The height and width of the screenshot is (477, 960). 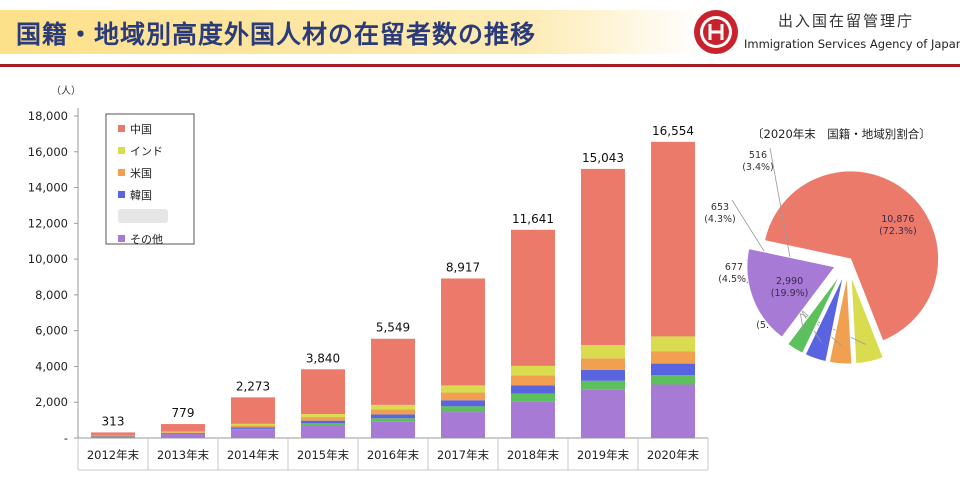 What do you see at coordinates (758, 155) in the screenshot?
I see `pie-value-label: 516` at bounding box center [758, 155].